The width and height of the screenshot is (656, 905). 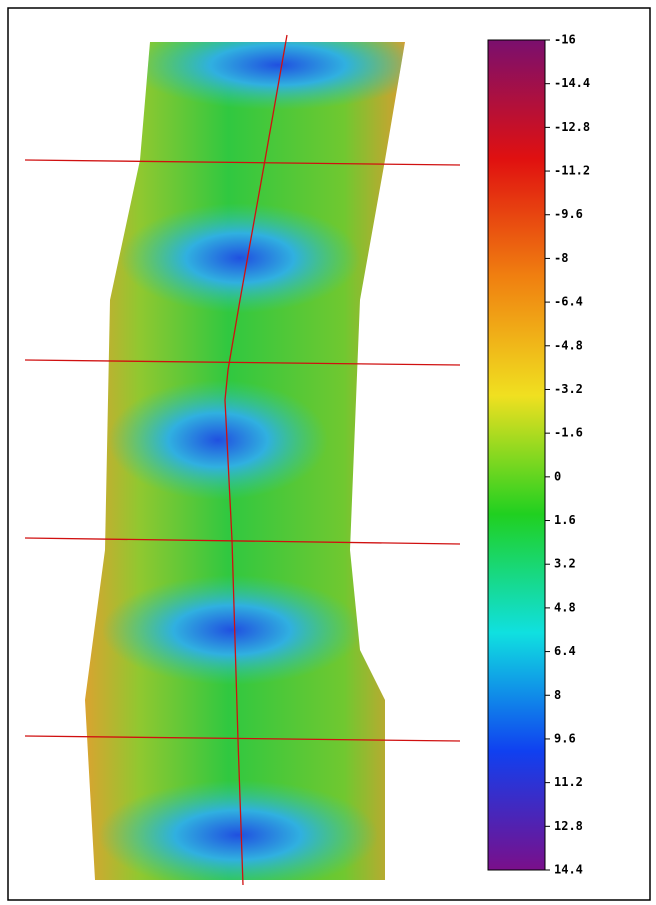 I want to click on tick-label: 6.4, so click(x=565, y=651).